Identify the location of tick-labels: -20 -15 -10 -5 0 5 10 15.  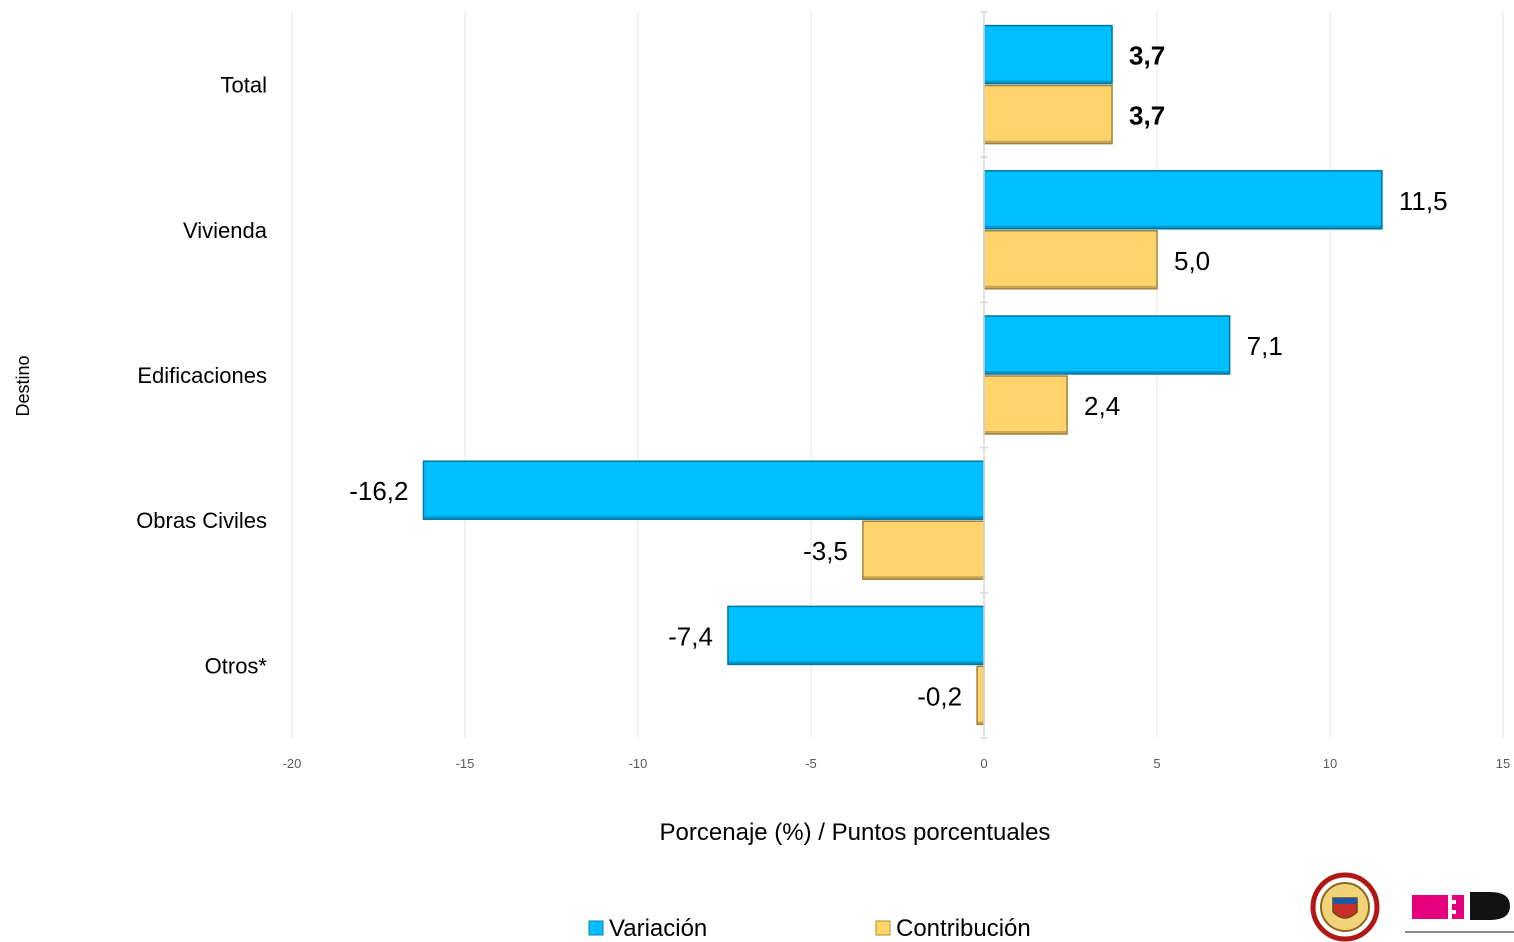
(897, 763).